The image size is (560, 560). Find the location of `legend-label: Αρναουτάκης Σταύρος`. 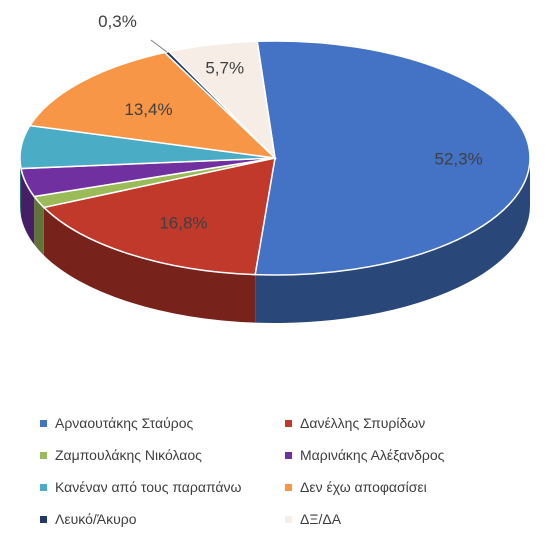

legend-label: Αρναουτάκης Σταύρος is located at coordinates (124, 423).